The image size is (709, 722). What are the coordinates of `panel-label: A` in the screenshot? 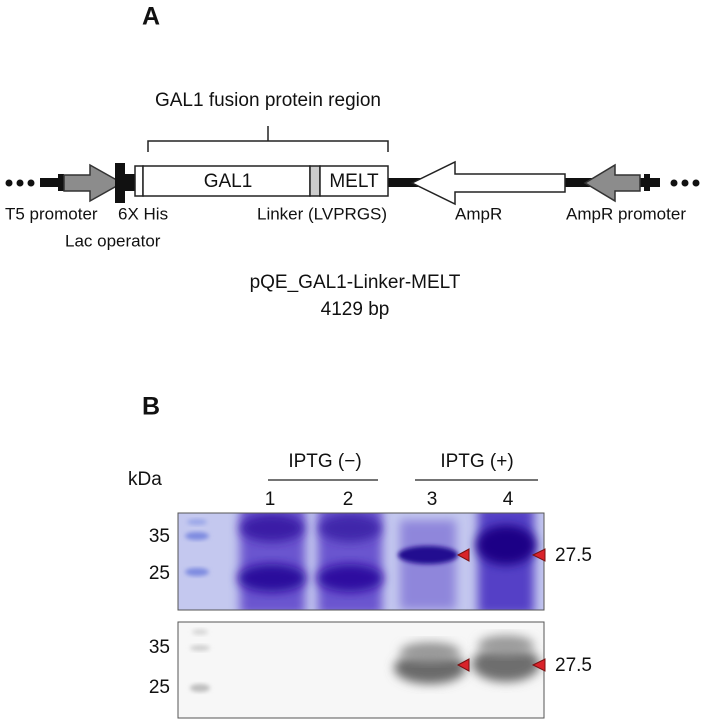 It's located at (151, 17).